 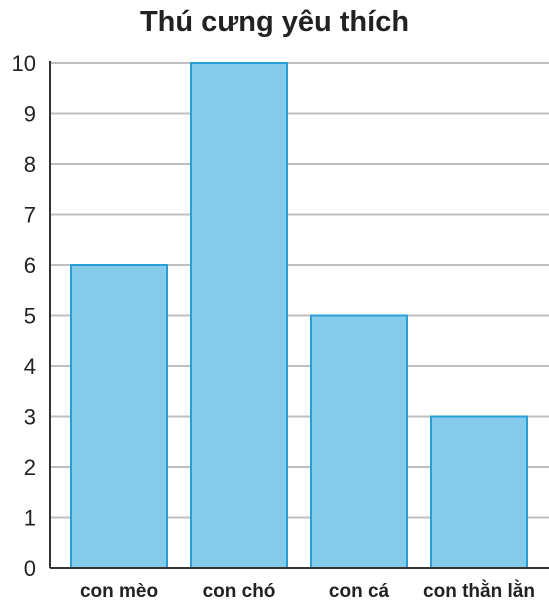 I want to click on bar-con-mèo, so click(x=119, y=416).